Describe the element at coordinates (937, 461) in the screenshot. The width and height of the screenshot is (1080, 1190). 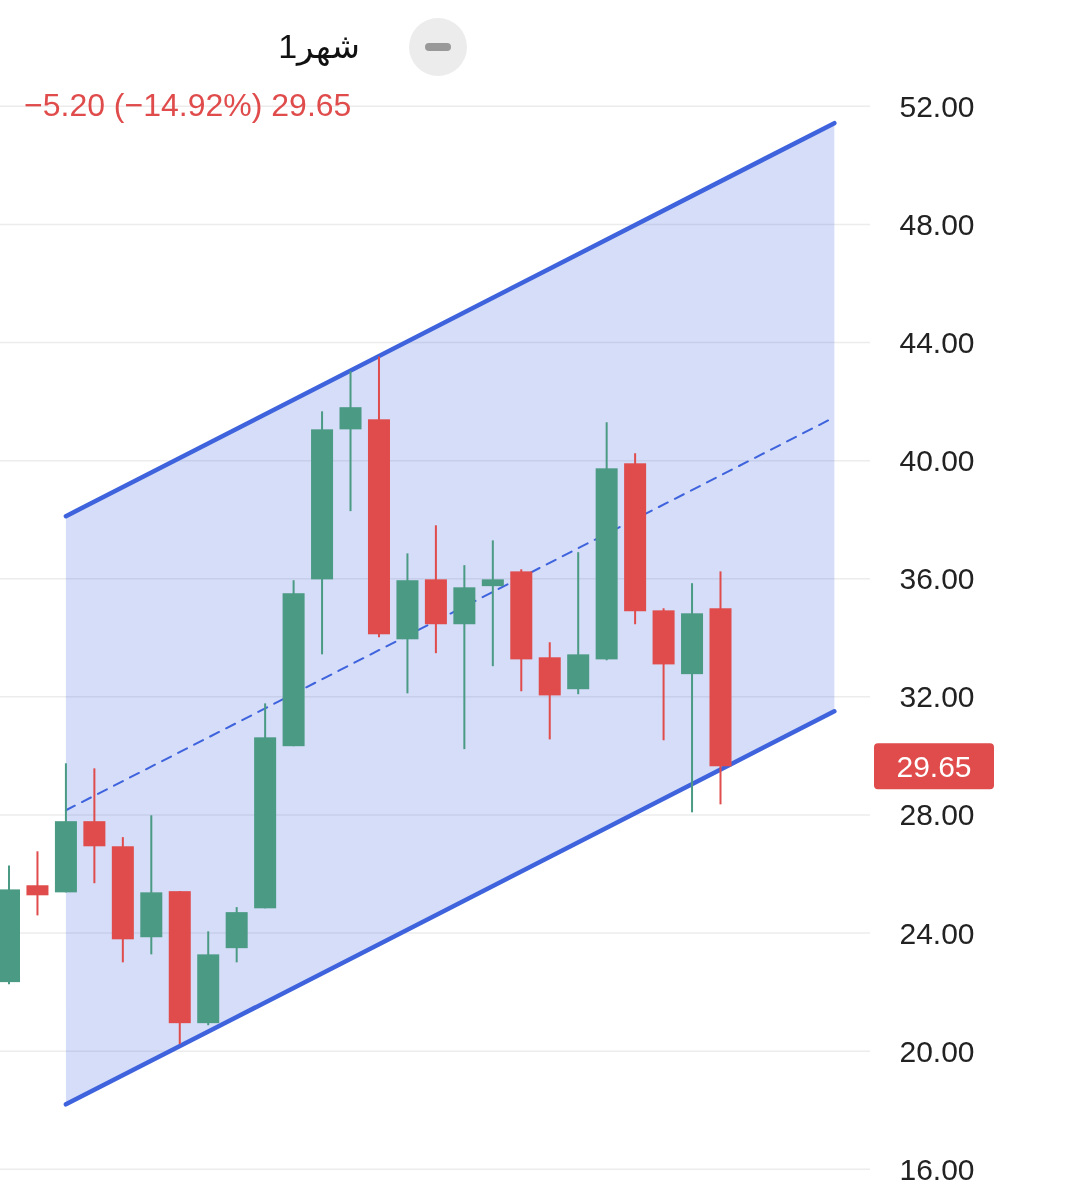
I see `y-tick-label: 40.00` at that location.